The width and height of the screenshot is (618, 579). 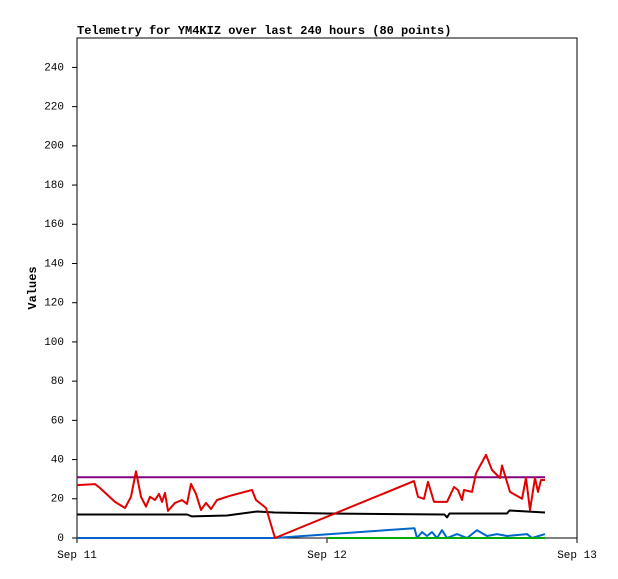 What do you see at coordinates (60, 539) in the screenshot?
I see `y-tick-label: 0` at bounding box center [60, 539].